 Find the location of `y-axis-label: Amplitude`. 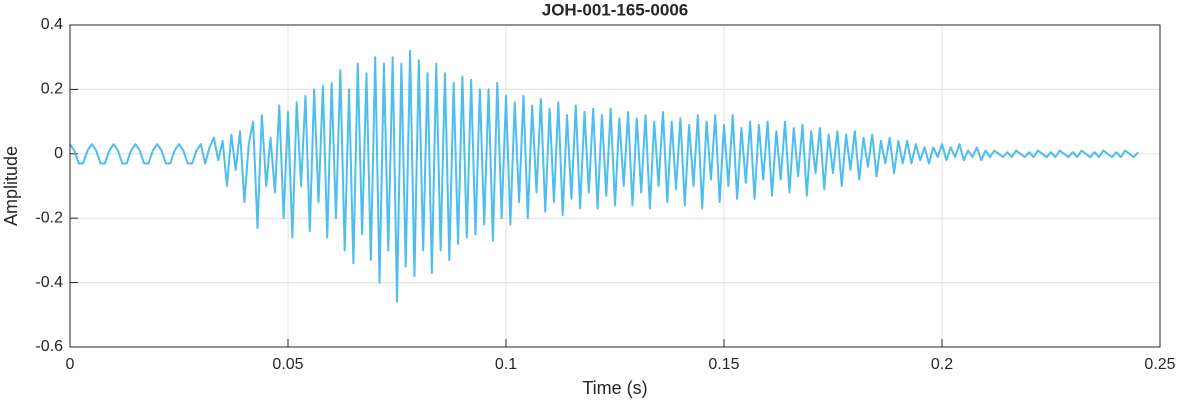

y-axis-label: Amplitude is located at coordinates (11, 186).